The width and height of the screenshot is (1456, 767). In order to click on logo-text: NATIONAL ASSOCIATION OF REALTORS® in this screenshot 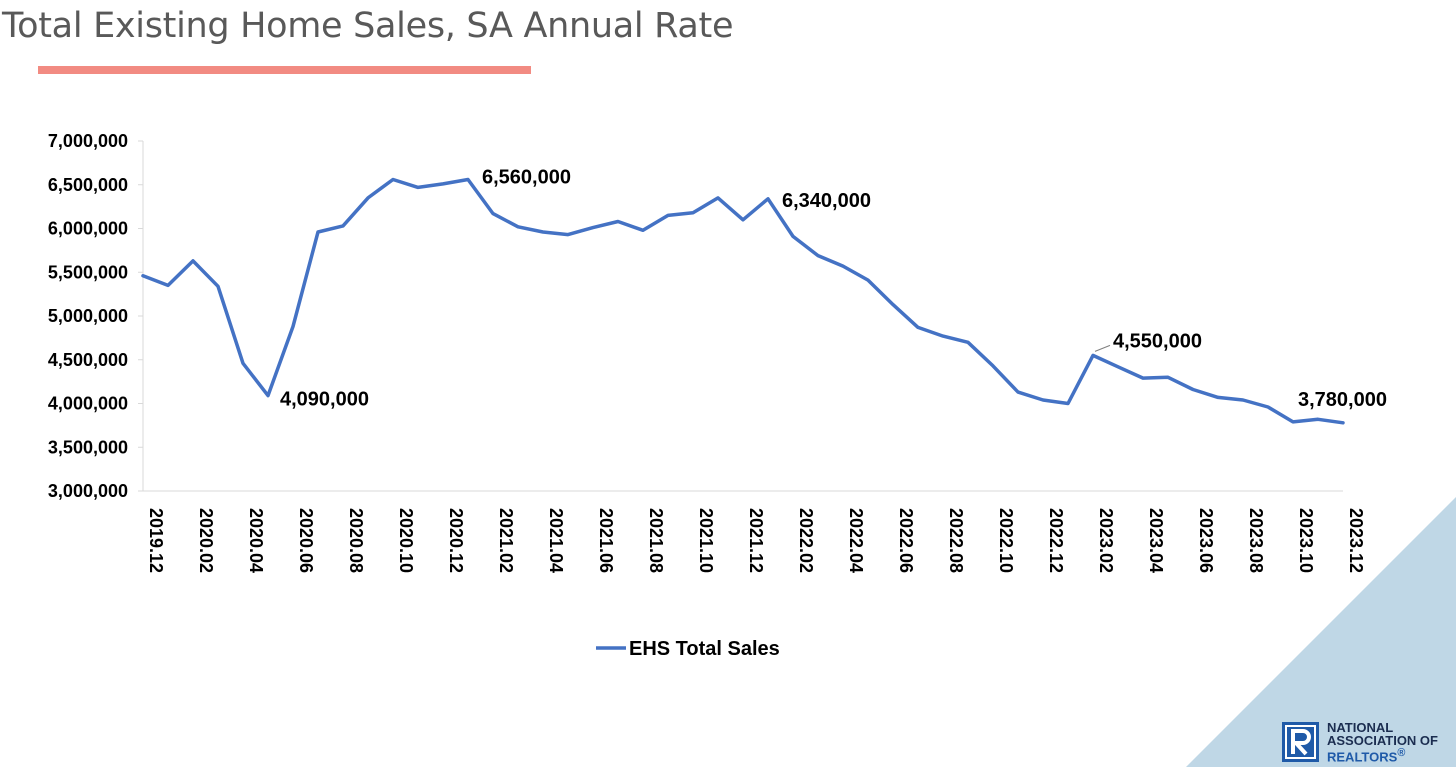, I will do `click(1382, 742)`.